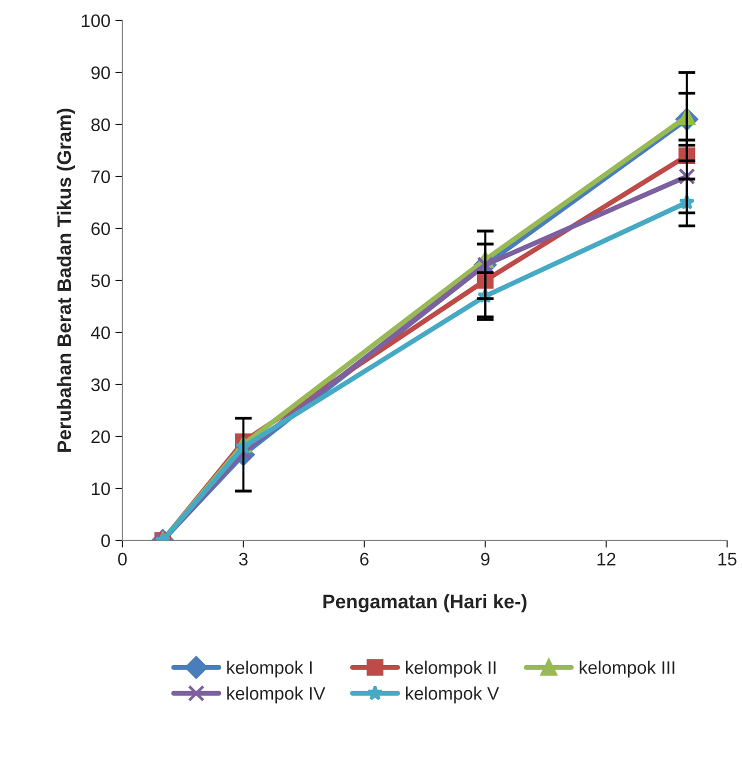  I want to click on y-tick-label: 20, so click(100, 437).